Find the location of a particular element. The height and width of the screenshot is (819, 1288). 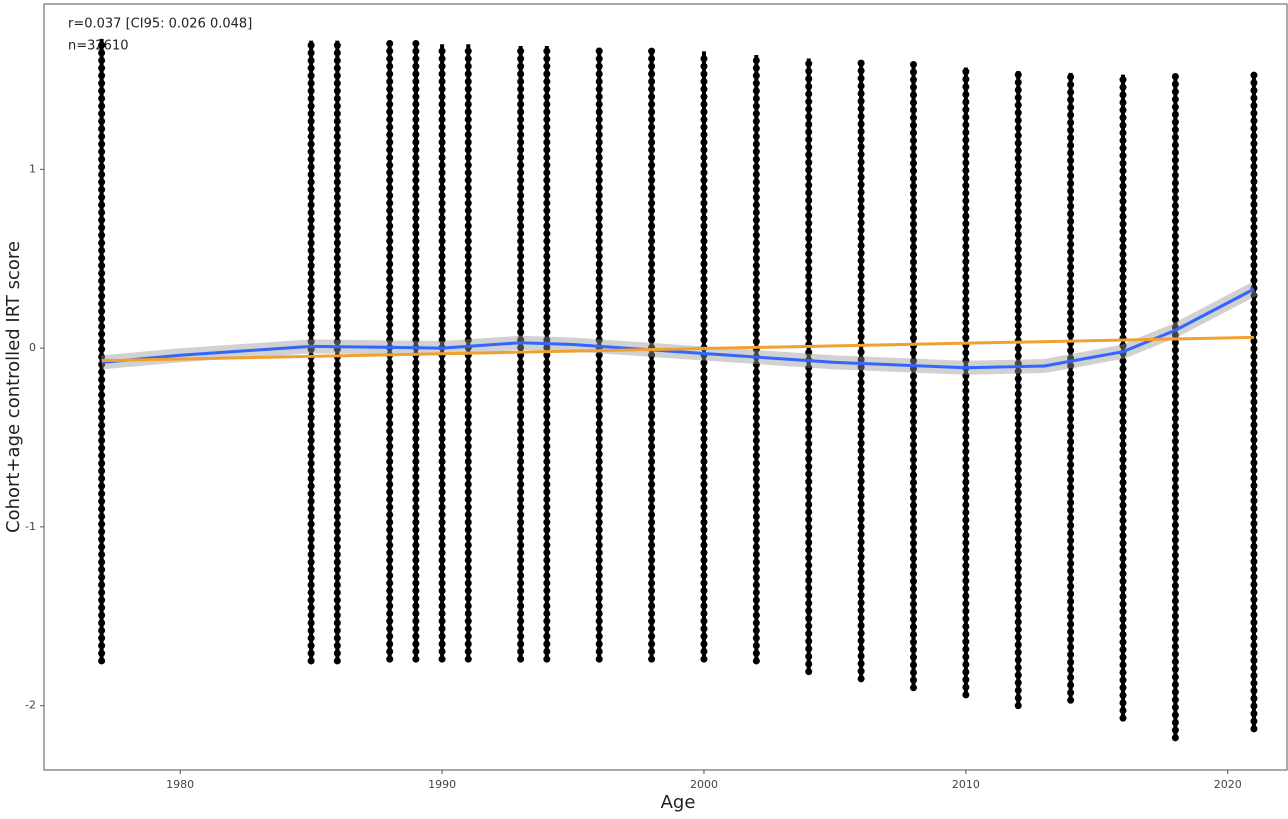

y-tick-label: 1 is located at coordinates (32, 168).